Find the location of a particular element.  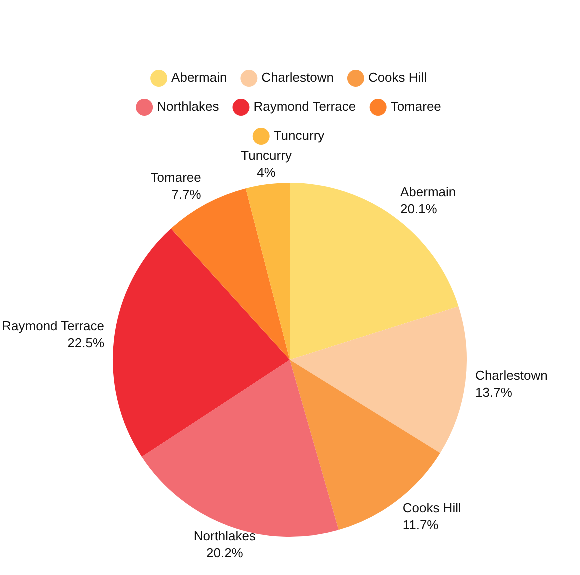

slice-label: Raymond Terrace is located at coordinates (53, 326).